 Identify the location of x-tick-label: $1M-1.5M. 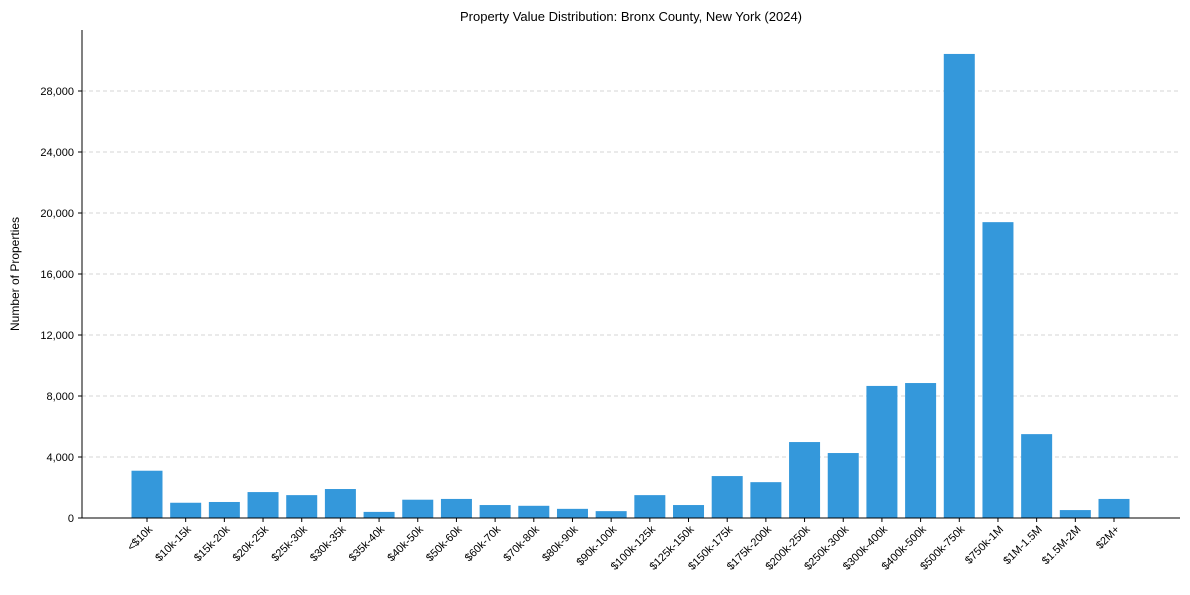
(1023, 546).